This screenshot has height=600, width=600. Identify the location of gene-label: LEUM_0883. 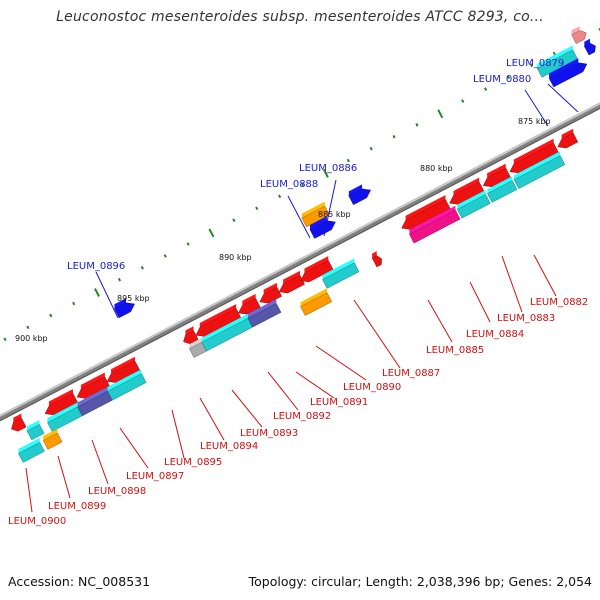
(526, 318).